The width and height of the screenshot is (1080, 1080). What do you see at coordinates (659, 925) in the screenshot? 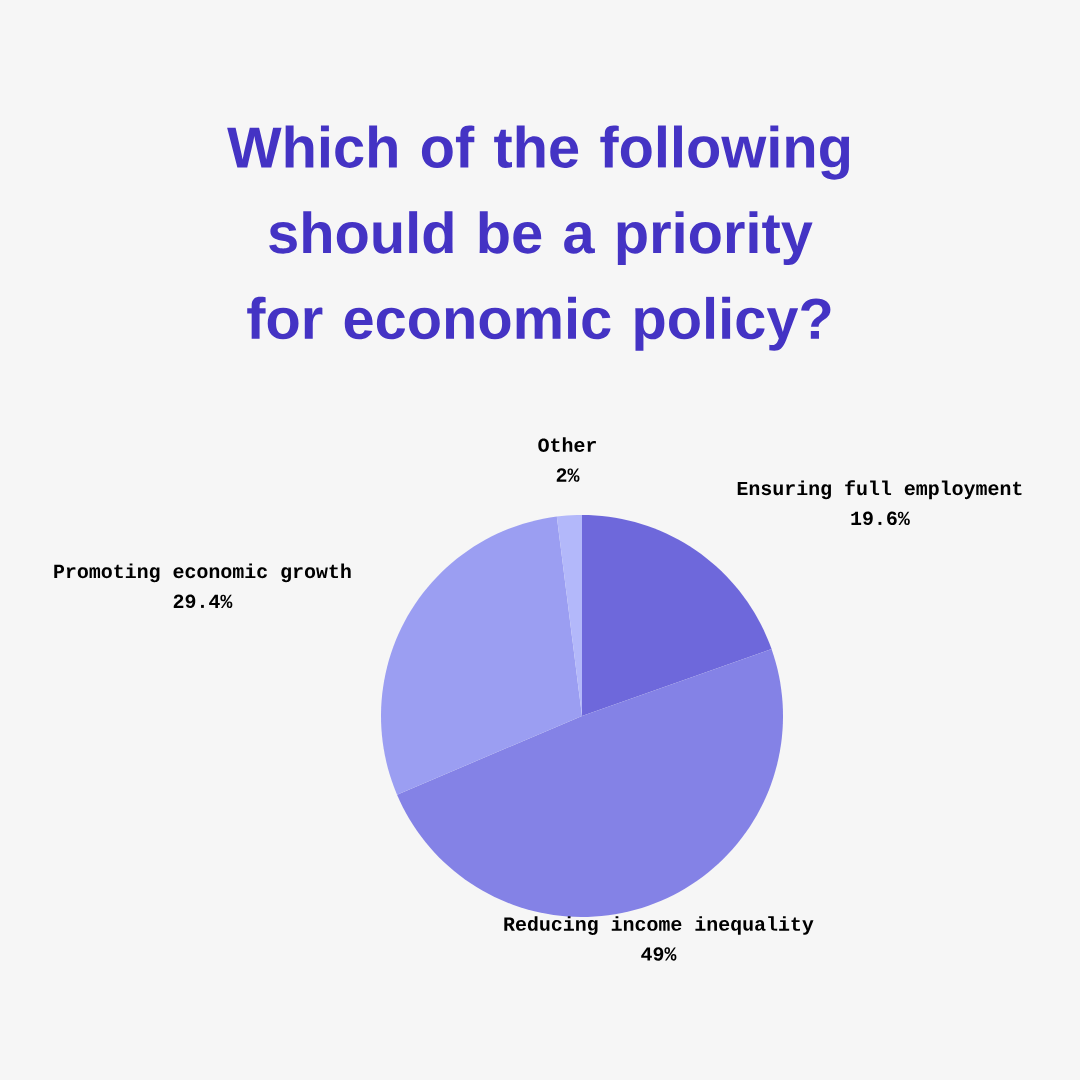
I see `slice-label: Reducing income inequality` at bounding box center [659, 925].